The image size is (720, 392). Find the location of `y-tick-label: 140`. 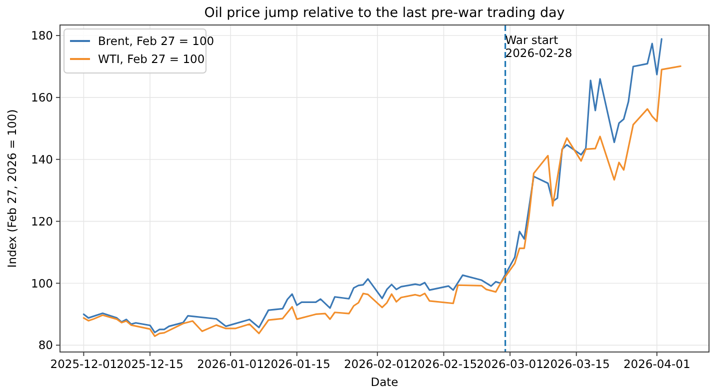

y-tick-label: 140 is located at coordinates (42, 159).